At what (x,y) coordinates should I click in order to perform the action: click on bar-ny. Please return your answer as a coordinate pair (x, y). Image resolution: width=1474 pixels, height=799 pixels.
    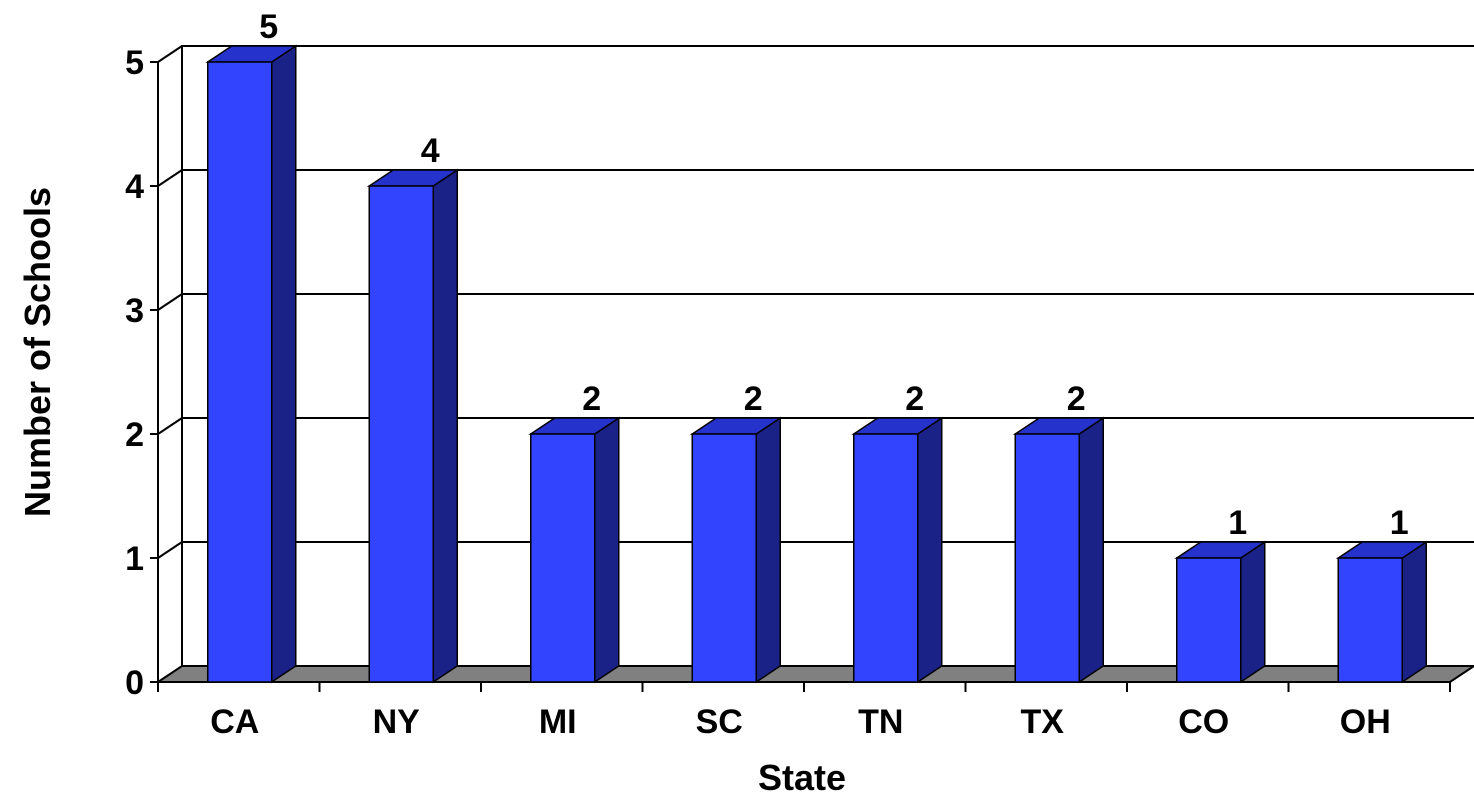
    Looking at the image, I should click on (413, 426).